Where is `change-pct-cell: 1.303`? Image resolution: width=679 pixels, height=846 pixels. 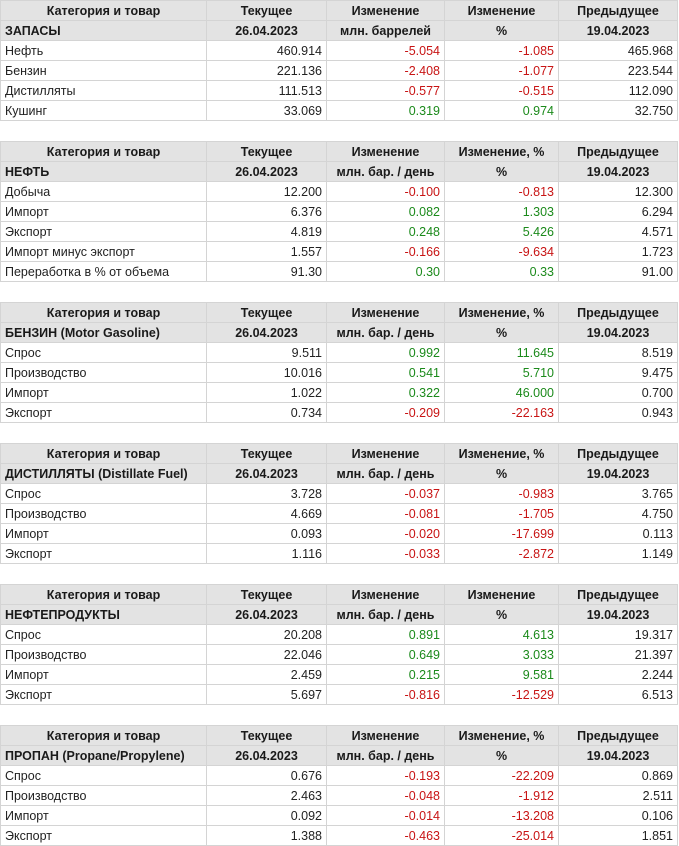 change-pct-cell: 1.303 is located at coordinates (501, 211).